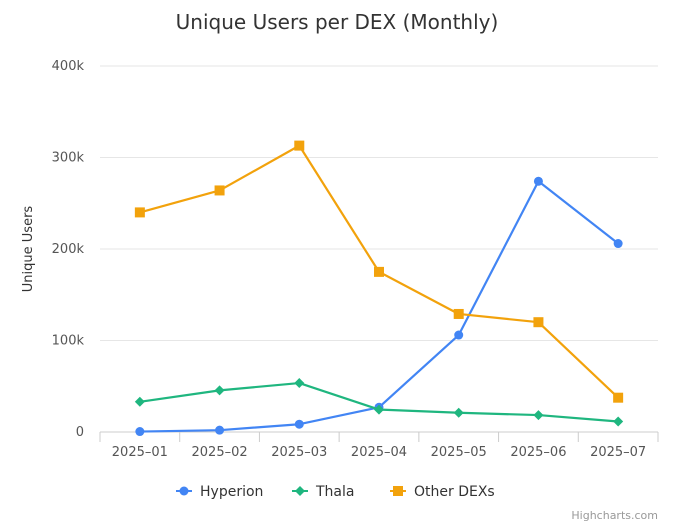 The height and width of the screenshot is (525, 693). What do you see at coordinates (80, 432) in the screenshot?
I see `y-tick-label: 0` at bounding box center [80, 432].